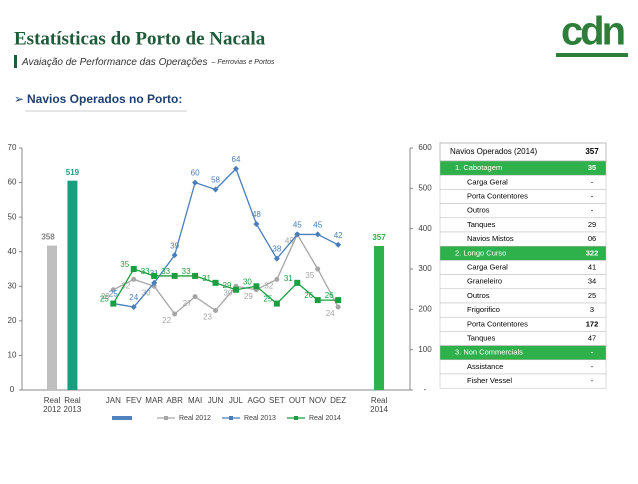 Image resolution: width=638 pixels, height=484 pixels. I want to click on y-tick-label: 20, so click(12, 320).